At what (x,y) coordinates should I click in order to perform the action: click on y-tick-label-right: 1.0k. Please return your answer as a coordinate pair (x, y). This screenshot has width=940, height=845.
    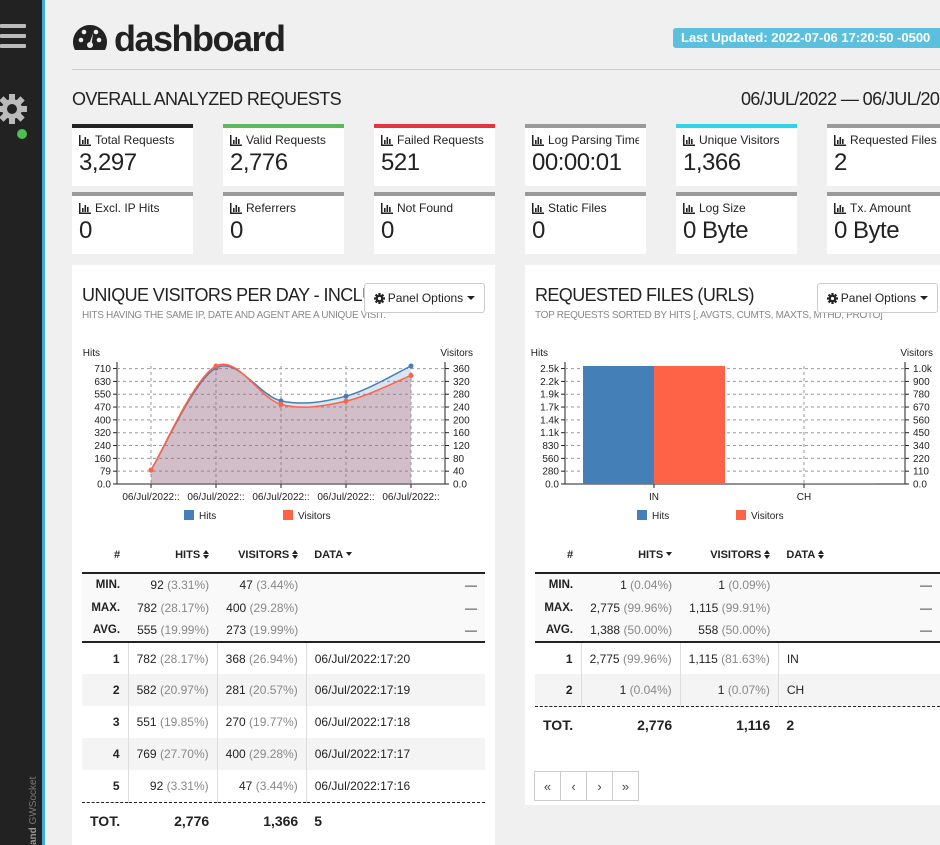
    Looking at the image, I should click on (923, 369).